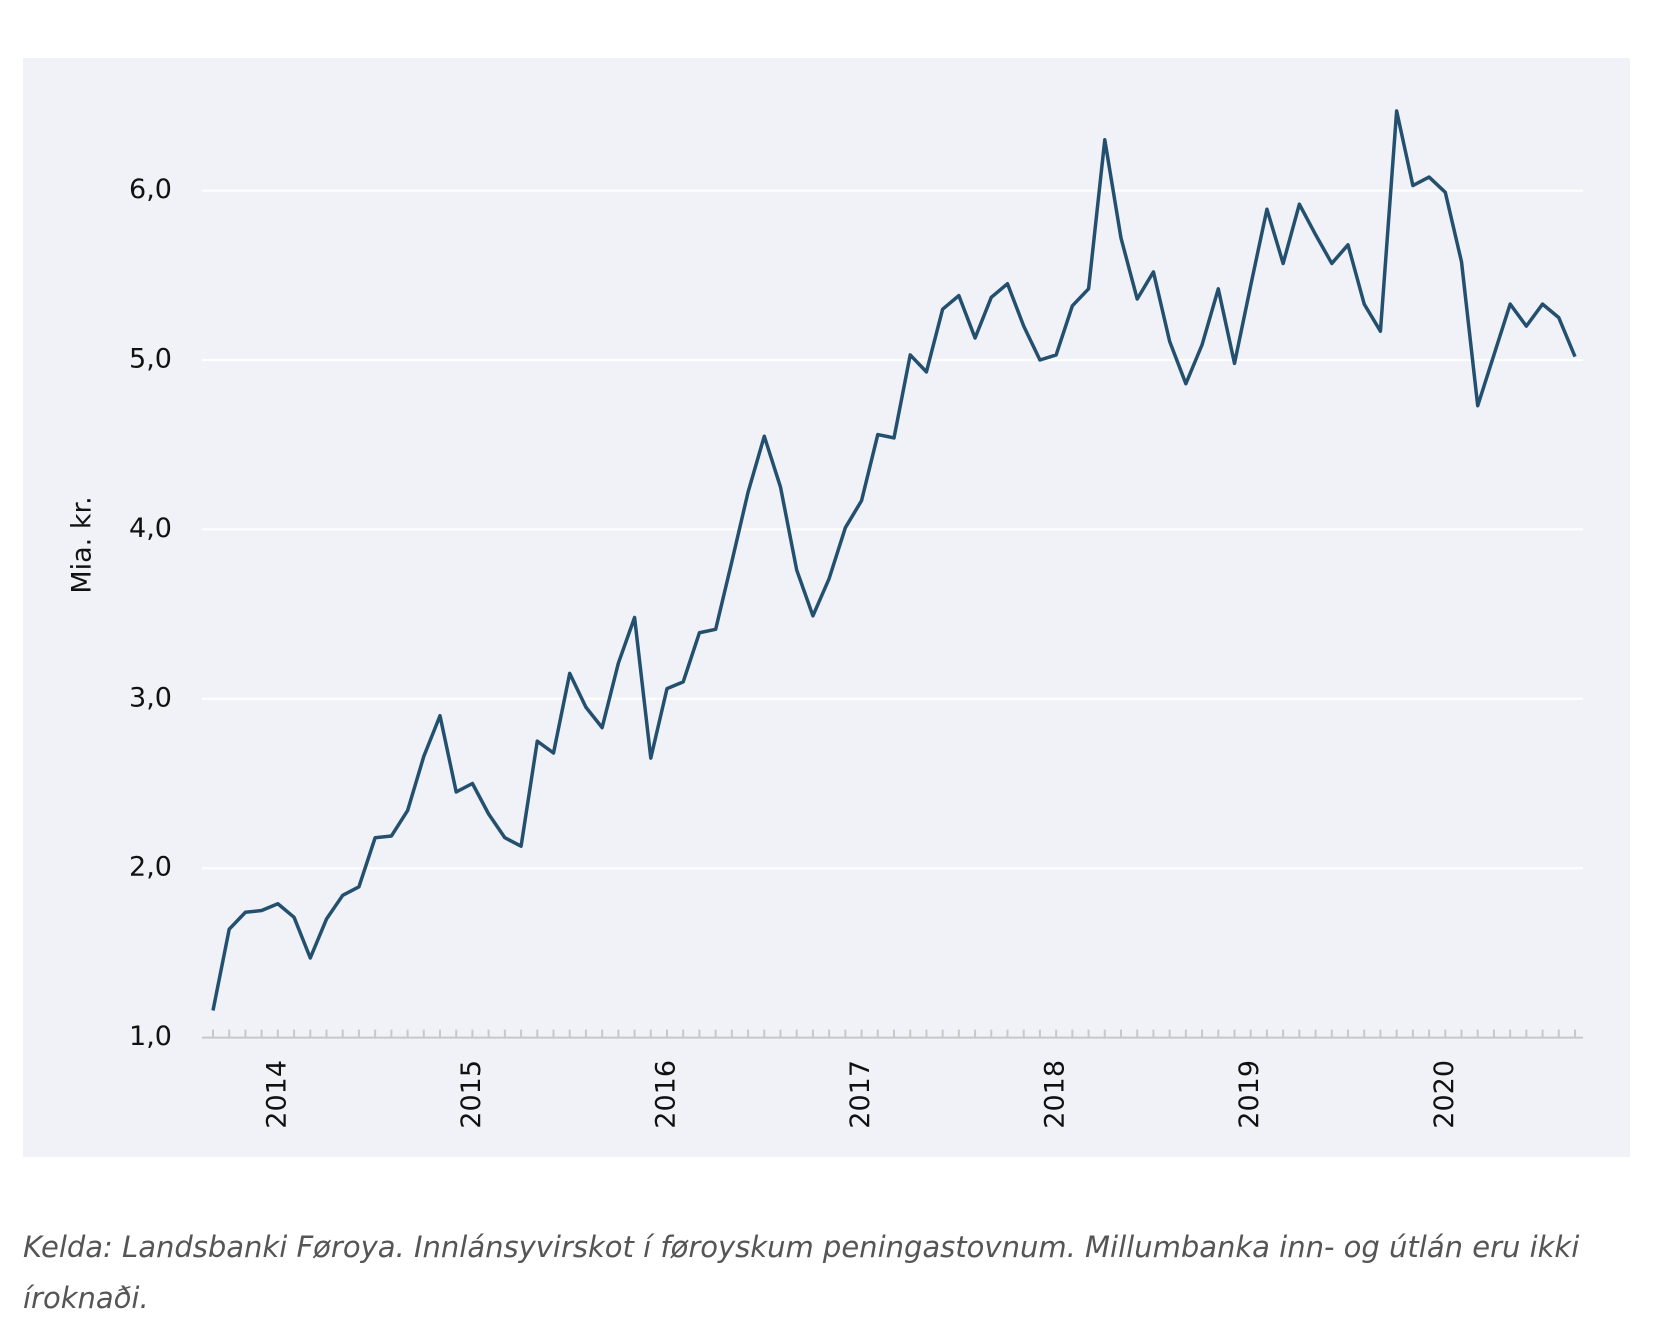  I want to click on x-tick-label: 2014, so click(276, 1094).